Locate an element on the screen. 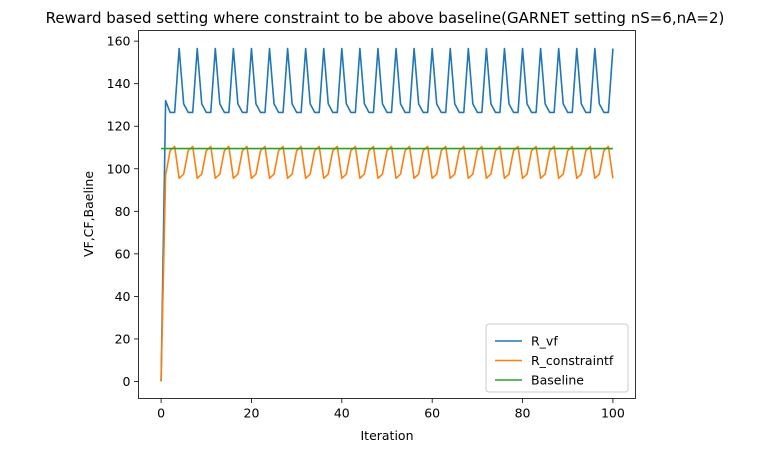  y-axis-ticks: 0 20 40 60 80 100 120 140 160 is located at coordinates (123, 211).